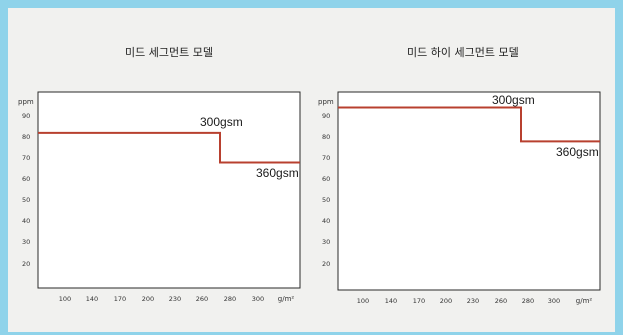 The width and height of the screenshot is (623, 335). What do you see at coordinates (391, 301) in the screenshot?
I see `chart-2-xtick-label: 140` at bounding box center [391, 301].